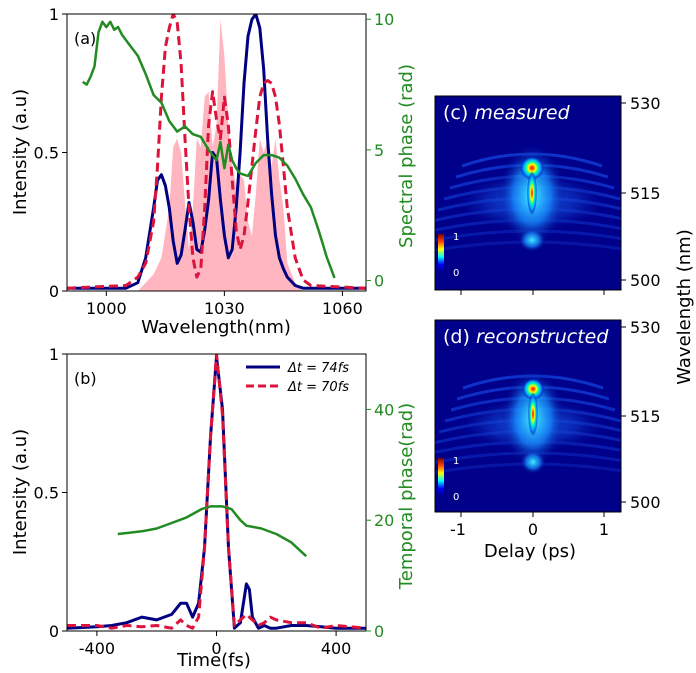  I want to click on x-axis-label-b: Time(fs), so click(213, 660).